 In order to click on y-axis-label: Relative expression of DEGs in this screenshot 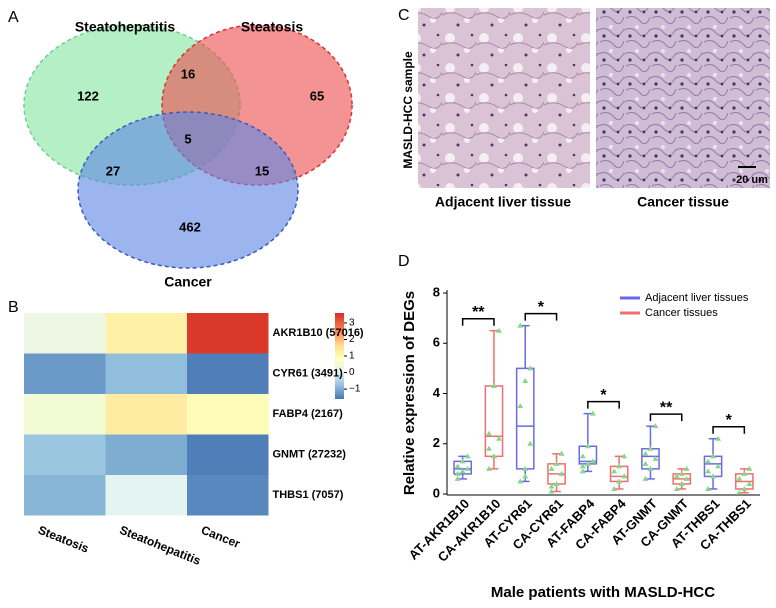, I will do `click(409, 393)`.